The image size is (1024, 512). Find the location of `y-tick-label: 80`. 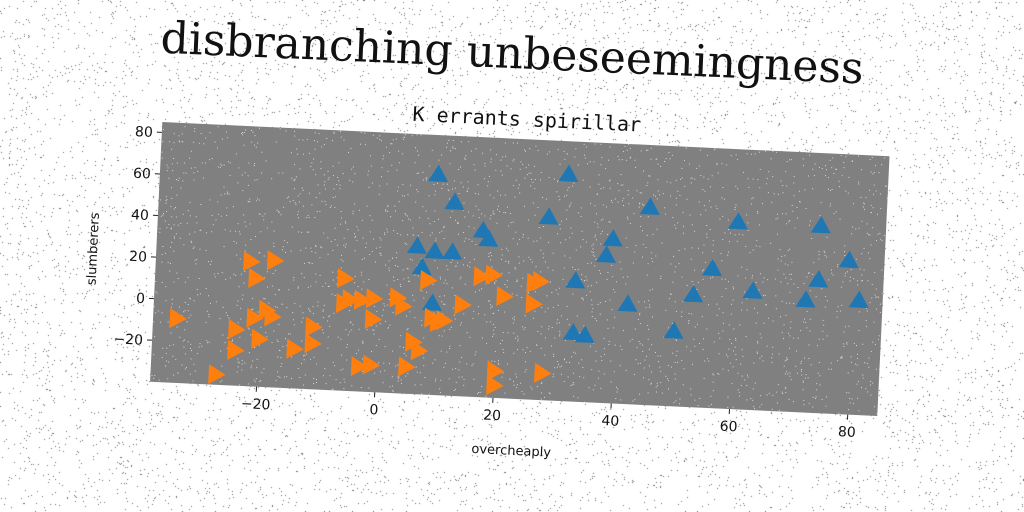

y-tick-label: 80 is located at coordinates (144, 132).